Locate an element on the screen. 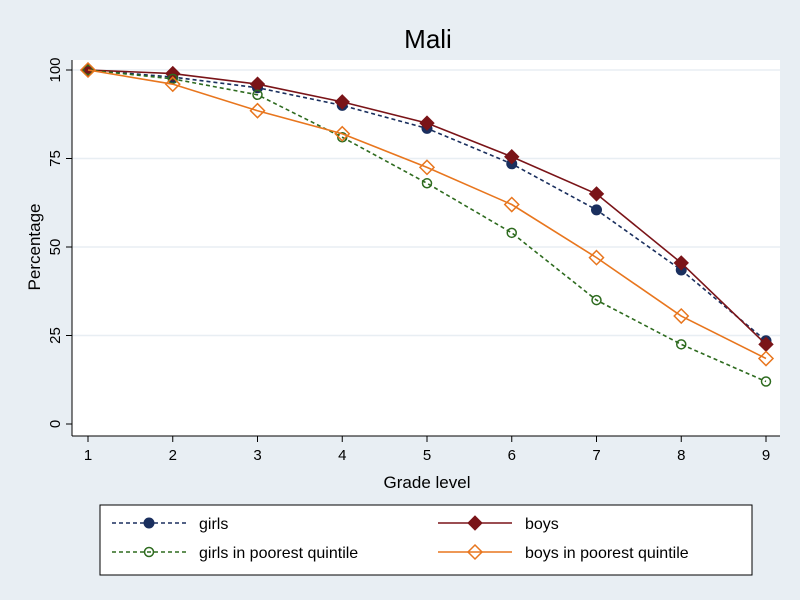  legend-item: girls is located at coordinates (170, 524).